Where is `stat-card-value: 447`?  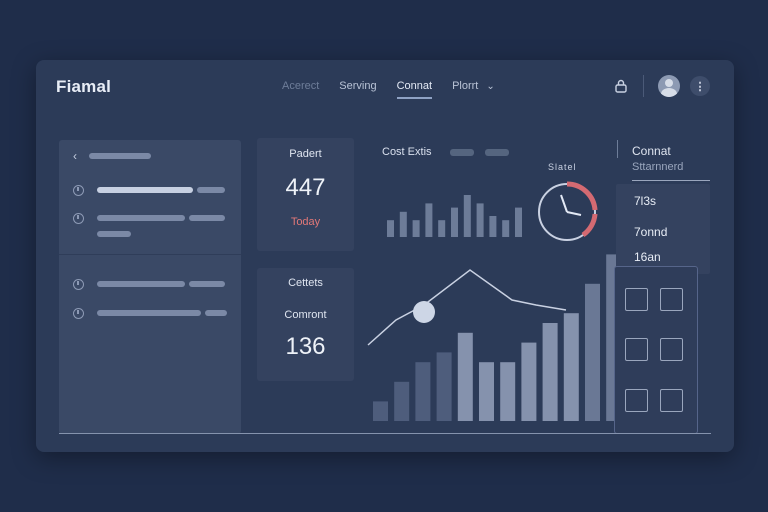 stat-card-value: 447 is located at coordinates (305, 187).